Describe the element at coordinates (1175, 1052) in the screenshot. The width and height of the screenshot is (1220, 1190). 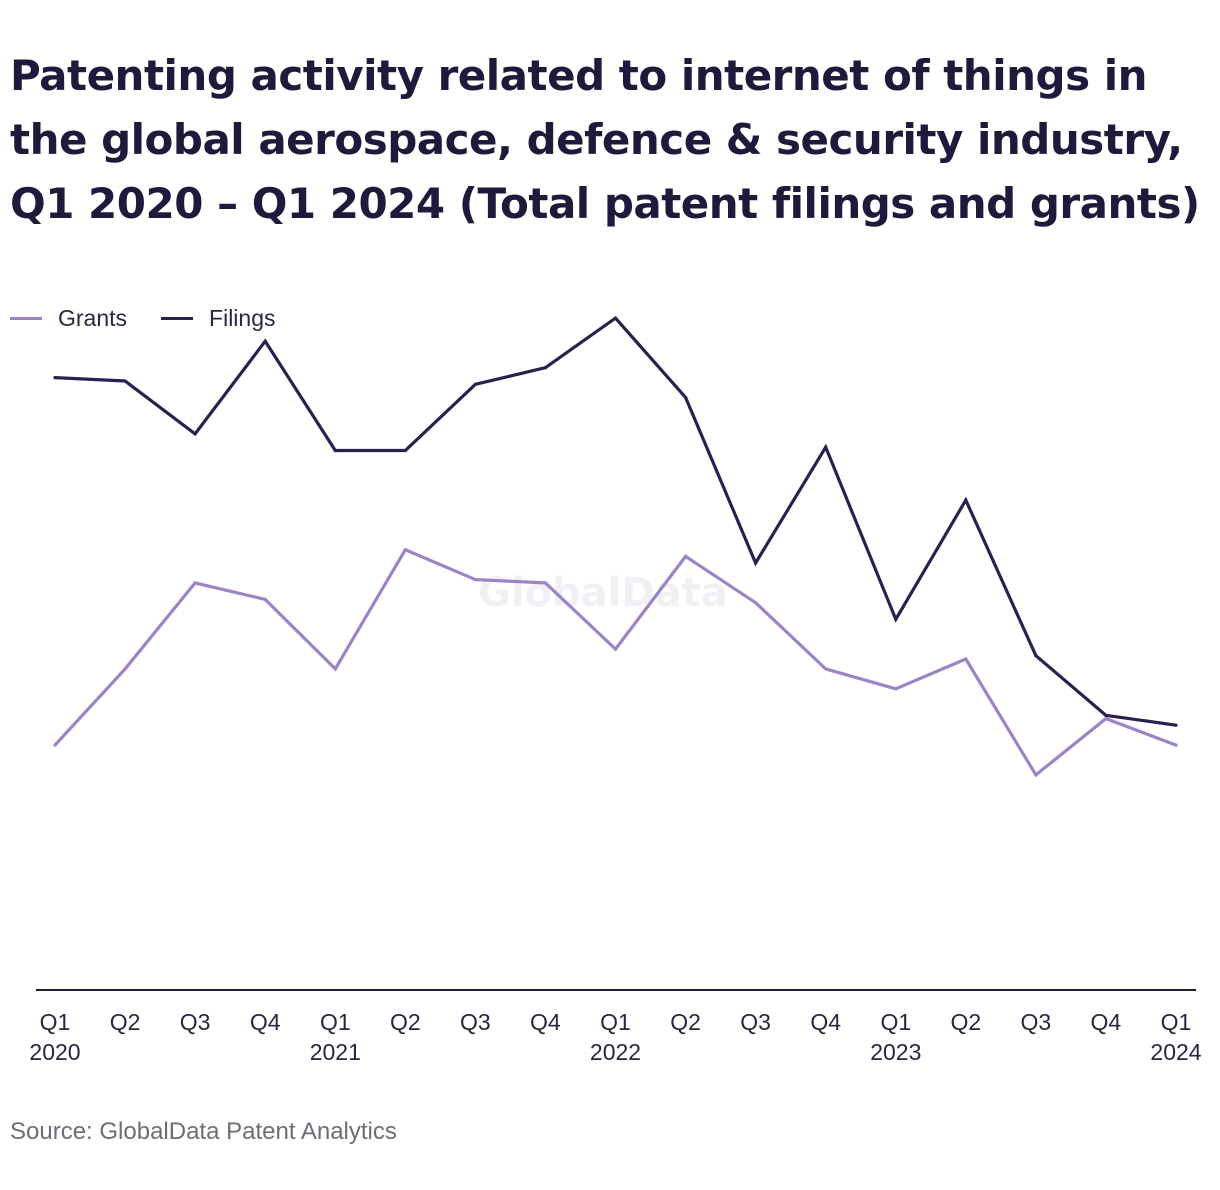
I see `x-tick-label-year: 2024` at that location.